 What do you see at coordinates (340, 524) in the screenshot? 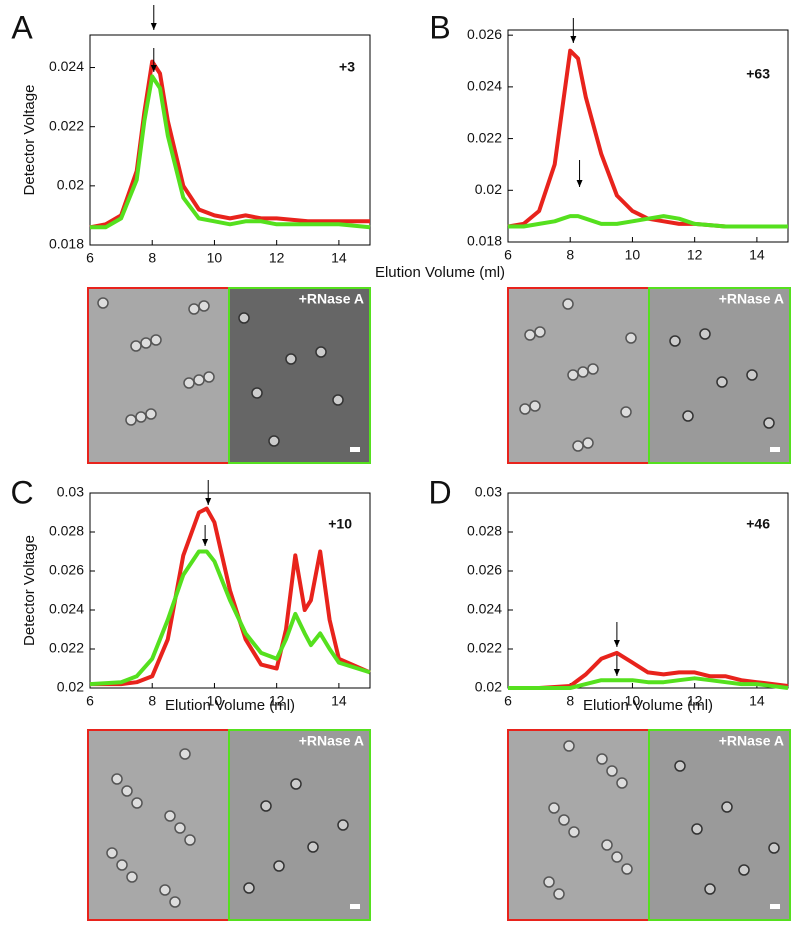
I see `annotation: +10` at bounding box center [340, 524].